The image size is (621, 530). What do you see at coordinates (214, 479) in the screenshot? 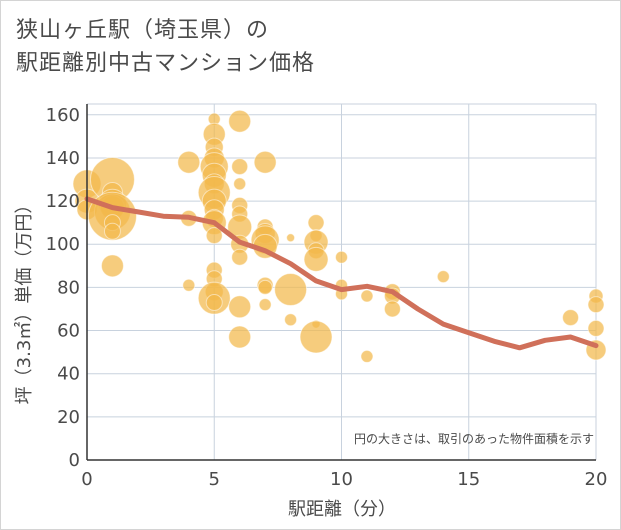
I see `x-tick-label-1: 5` at bounding box center [214, 479].